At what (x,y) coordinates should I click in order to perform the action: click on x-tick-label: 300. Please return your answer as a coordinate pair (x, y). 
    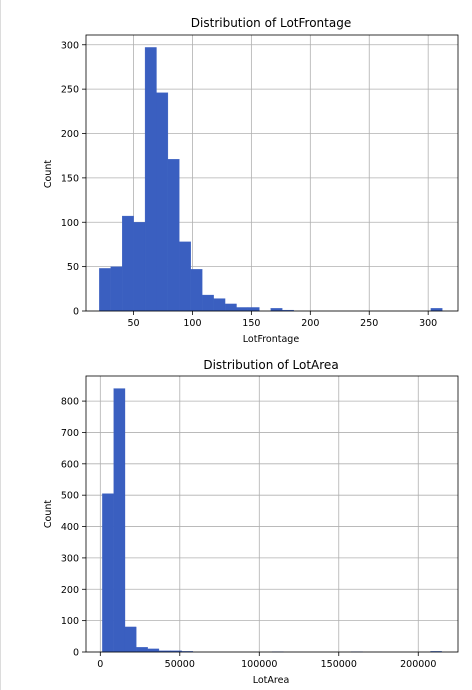
    Looking at the image, I should click on (428, 323).